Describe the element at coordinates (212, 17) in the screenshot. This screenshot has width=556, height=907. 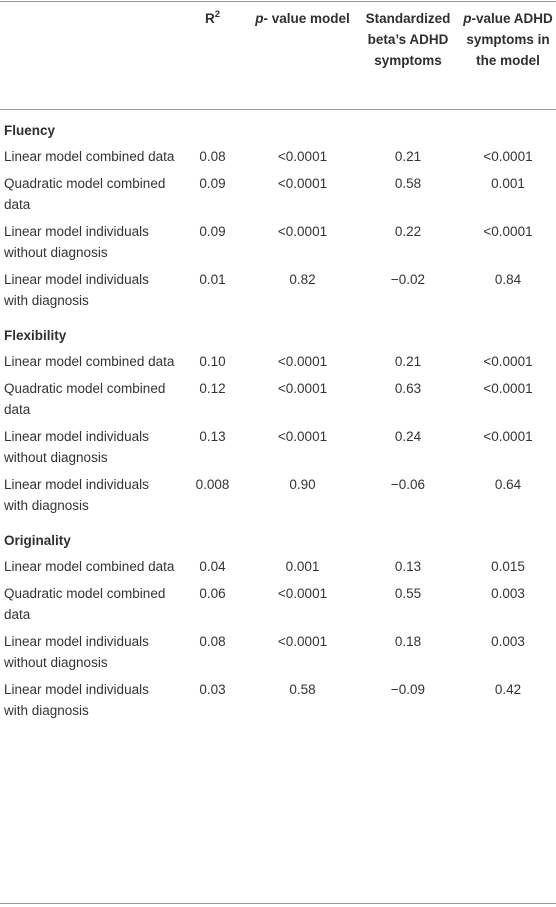
I see `header-r2: R2` at that location.